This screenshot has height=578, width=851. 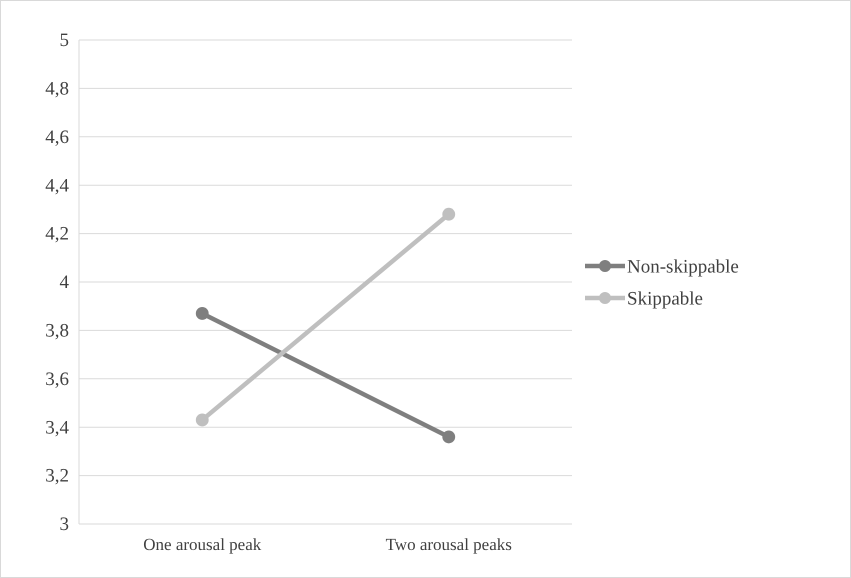 What do you see at coordinates (64, 41) in the screenshot?
I see `y-tick-label: 5` at bounding box center [64, 41].